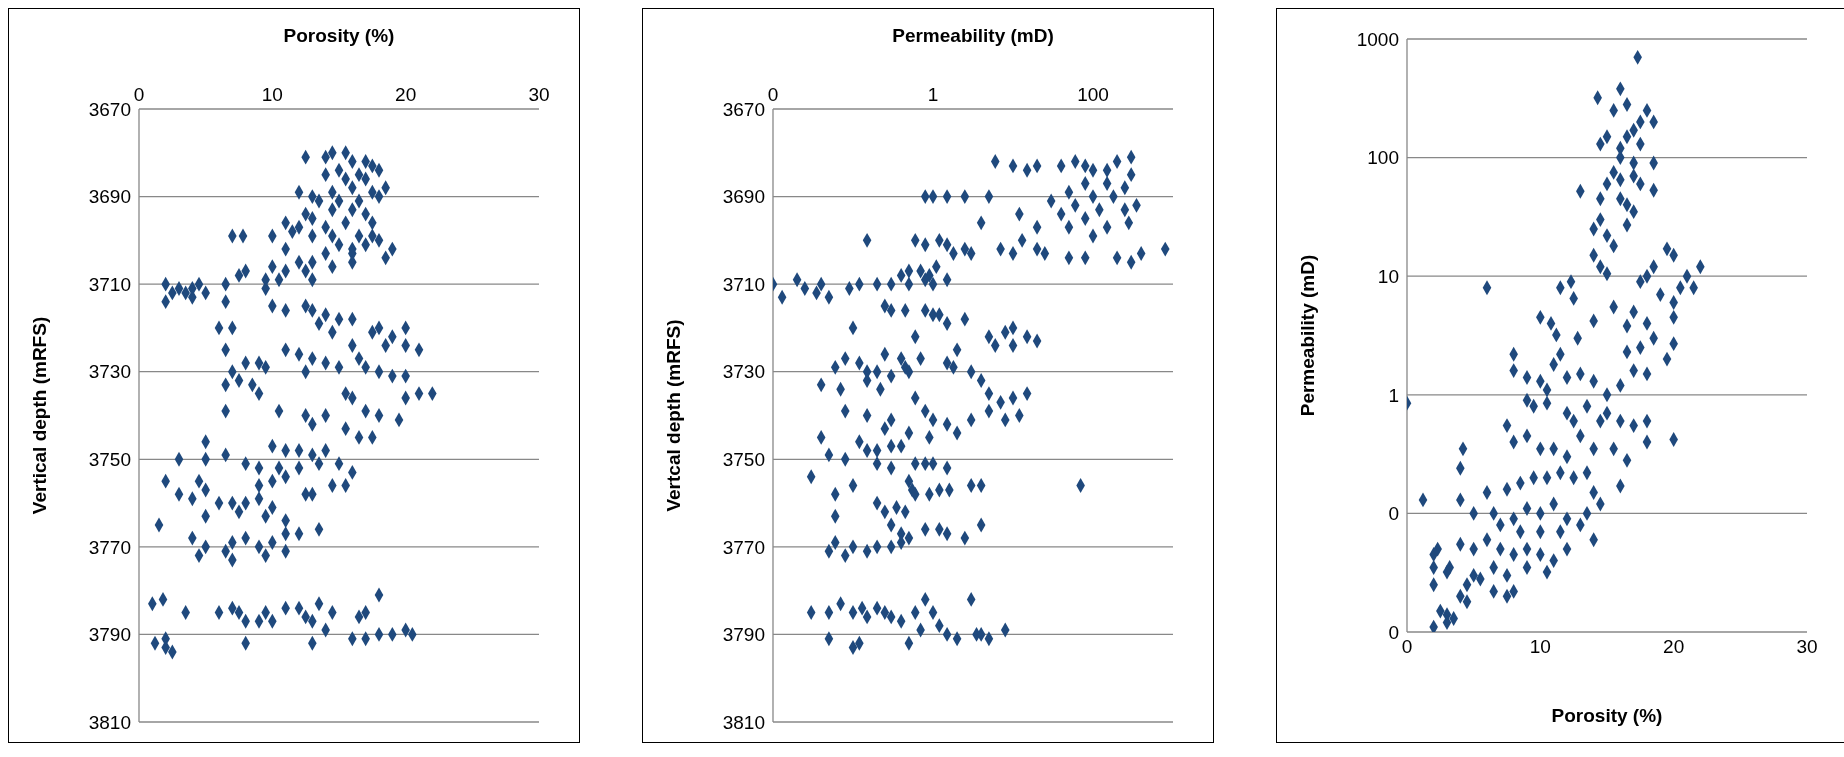  I want to click on y-tick-label: 10, so click(1388, 276).